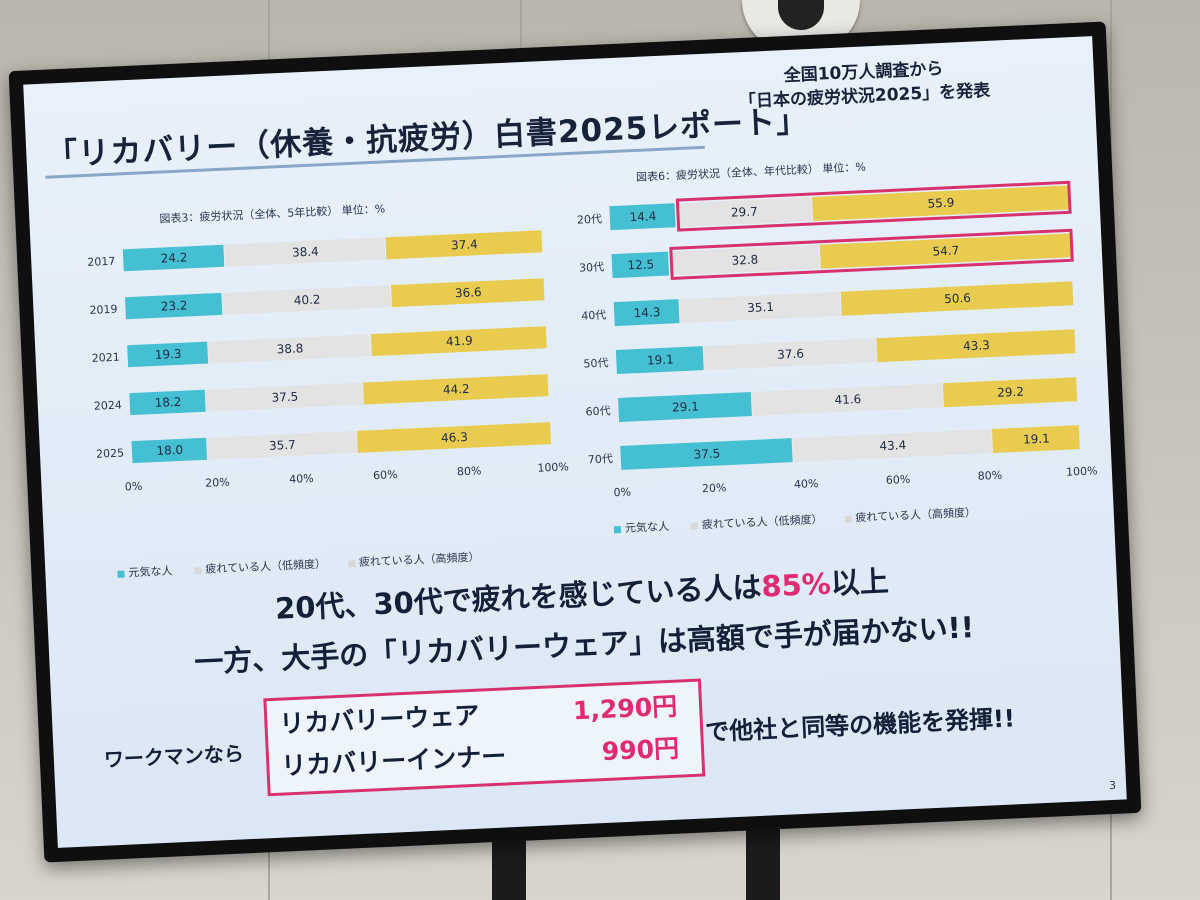 This screenshot has height=900, width=1200. I want to click on data-label: 38.4, so click(305, 251).